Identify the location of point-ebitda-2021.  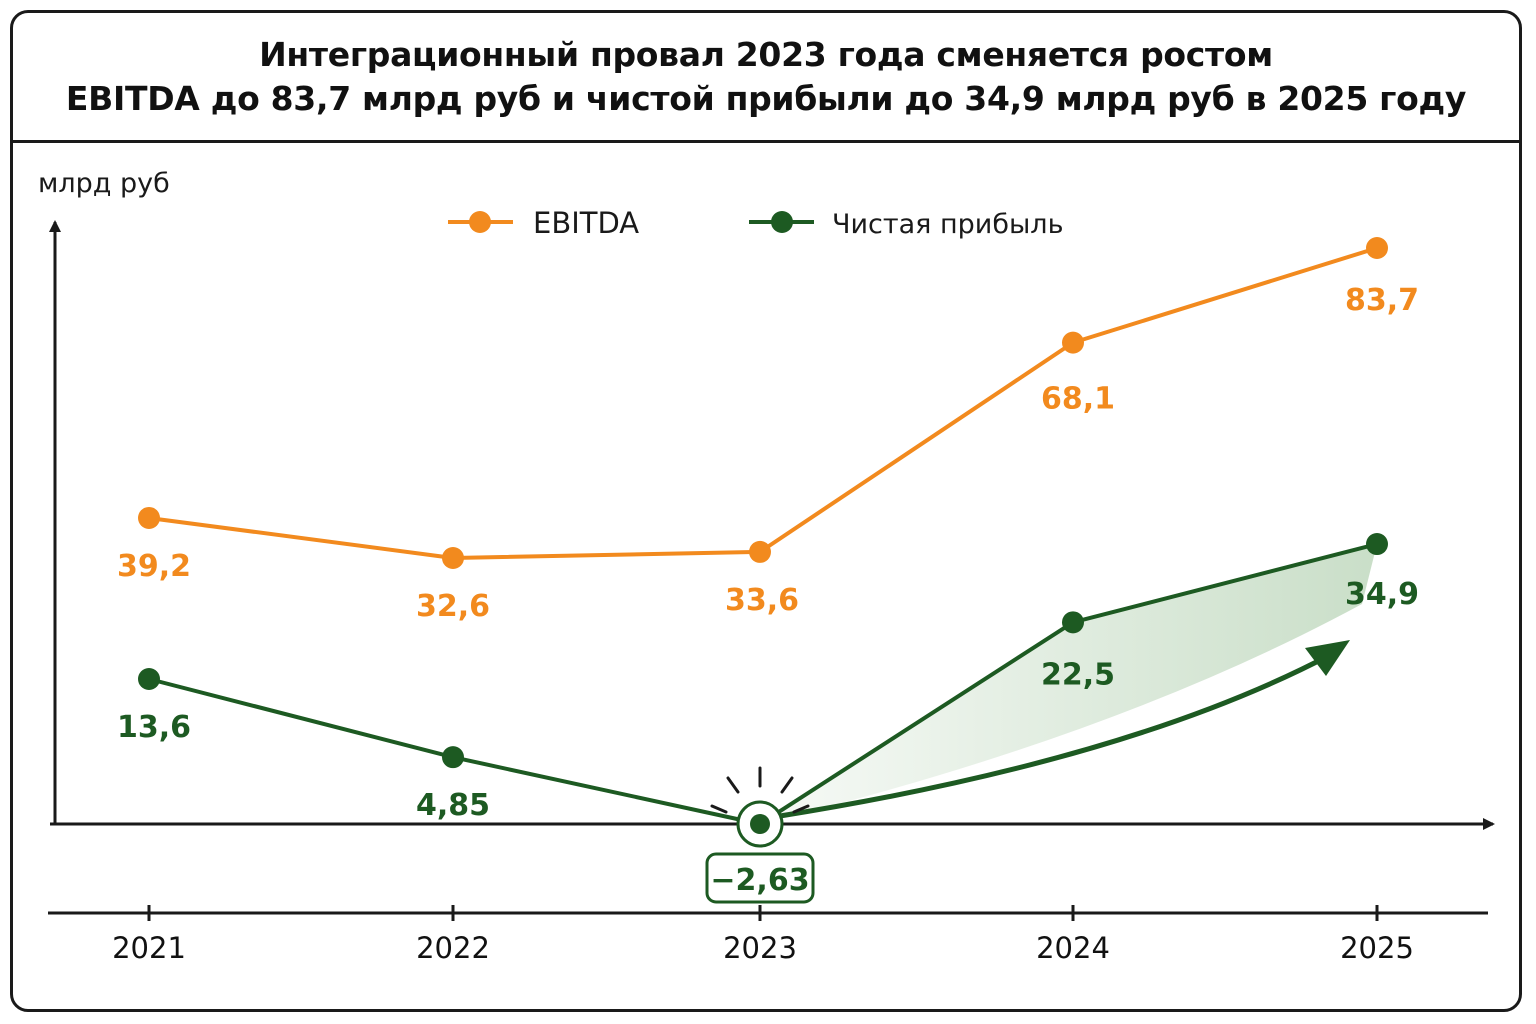
(149, 517).